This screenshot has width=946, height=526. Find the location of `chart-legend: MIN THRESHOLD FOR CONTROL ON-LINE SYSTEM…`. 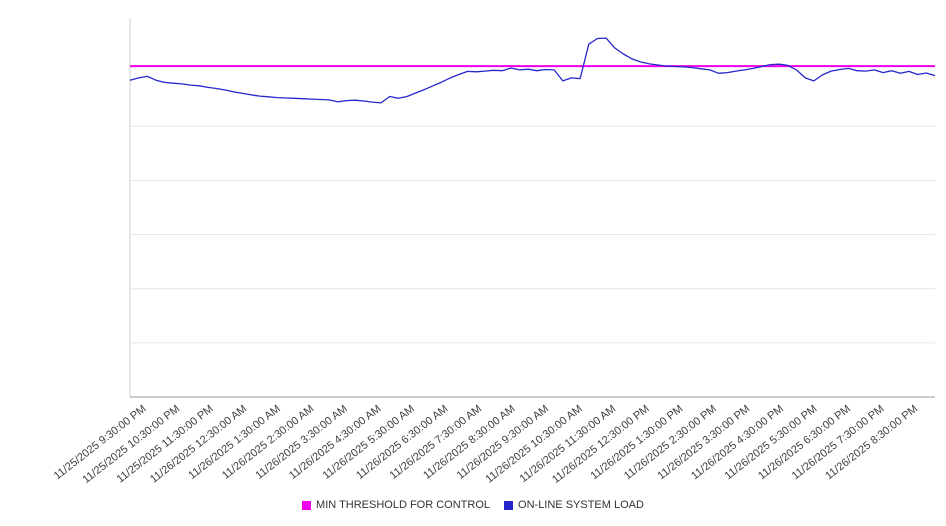

chart-legend: MIN THRESHOLD FOR CONTROL ON-LINE SYSTEM… is located at coordinates (473, 505).